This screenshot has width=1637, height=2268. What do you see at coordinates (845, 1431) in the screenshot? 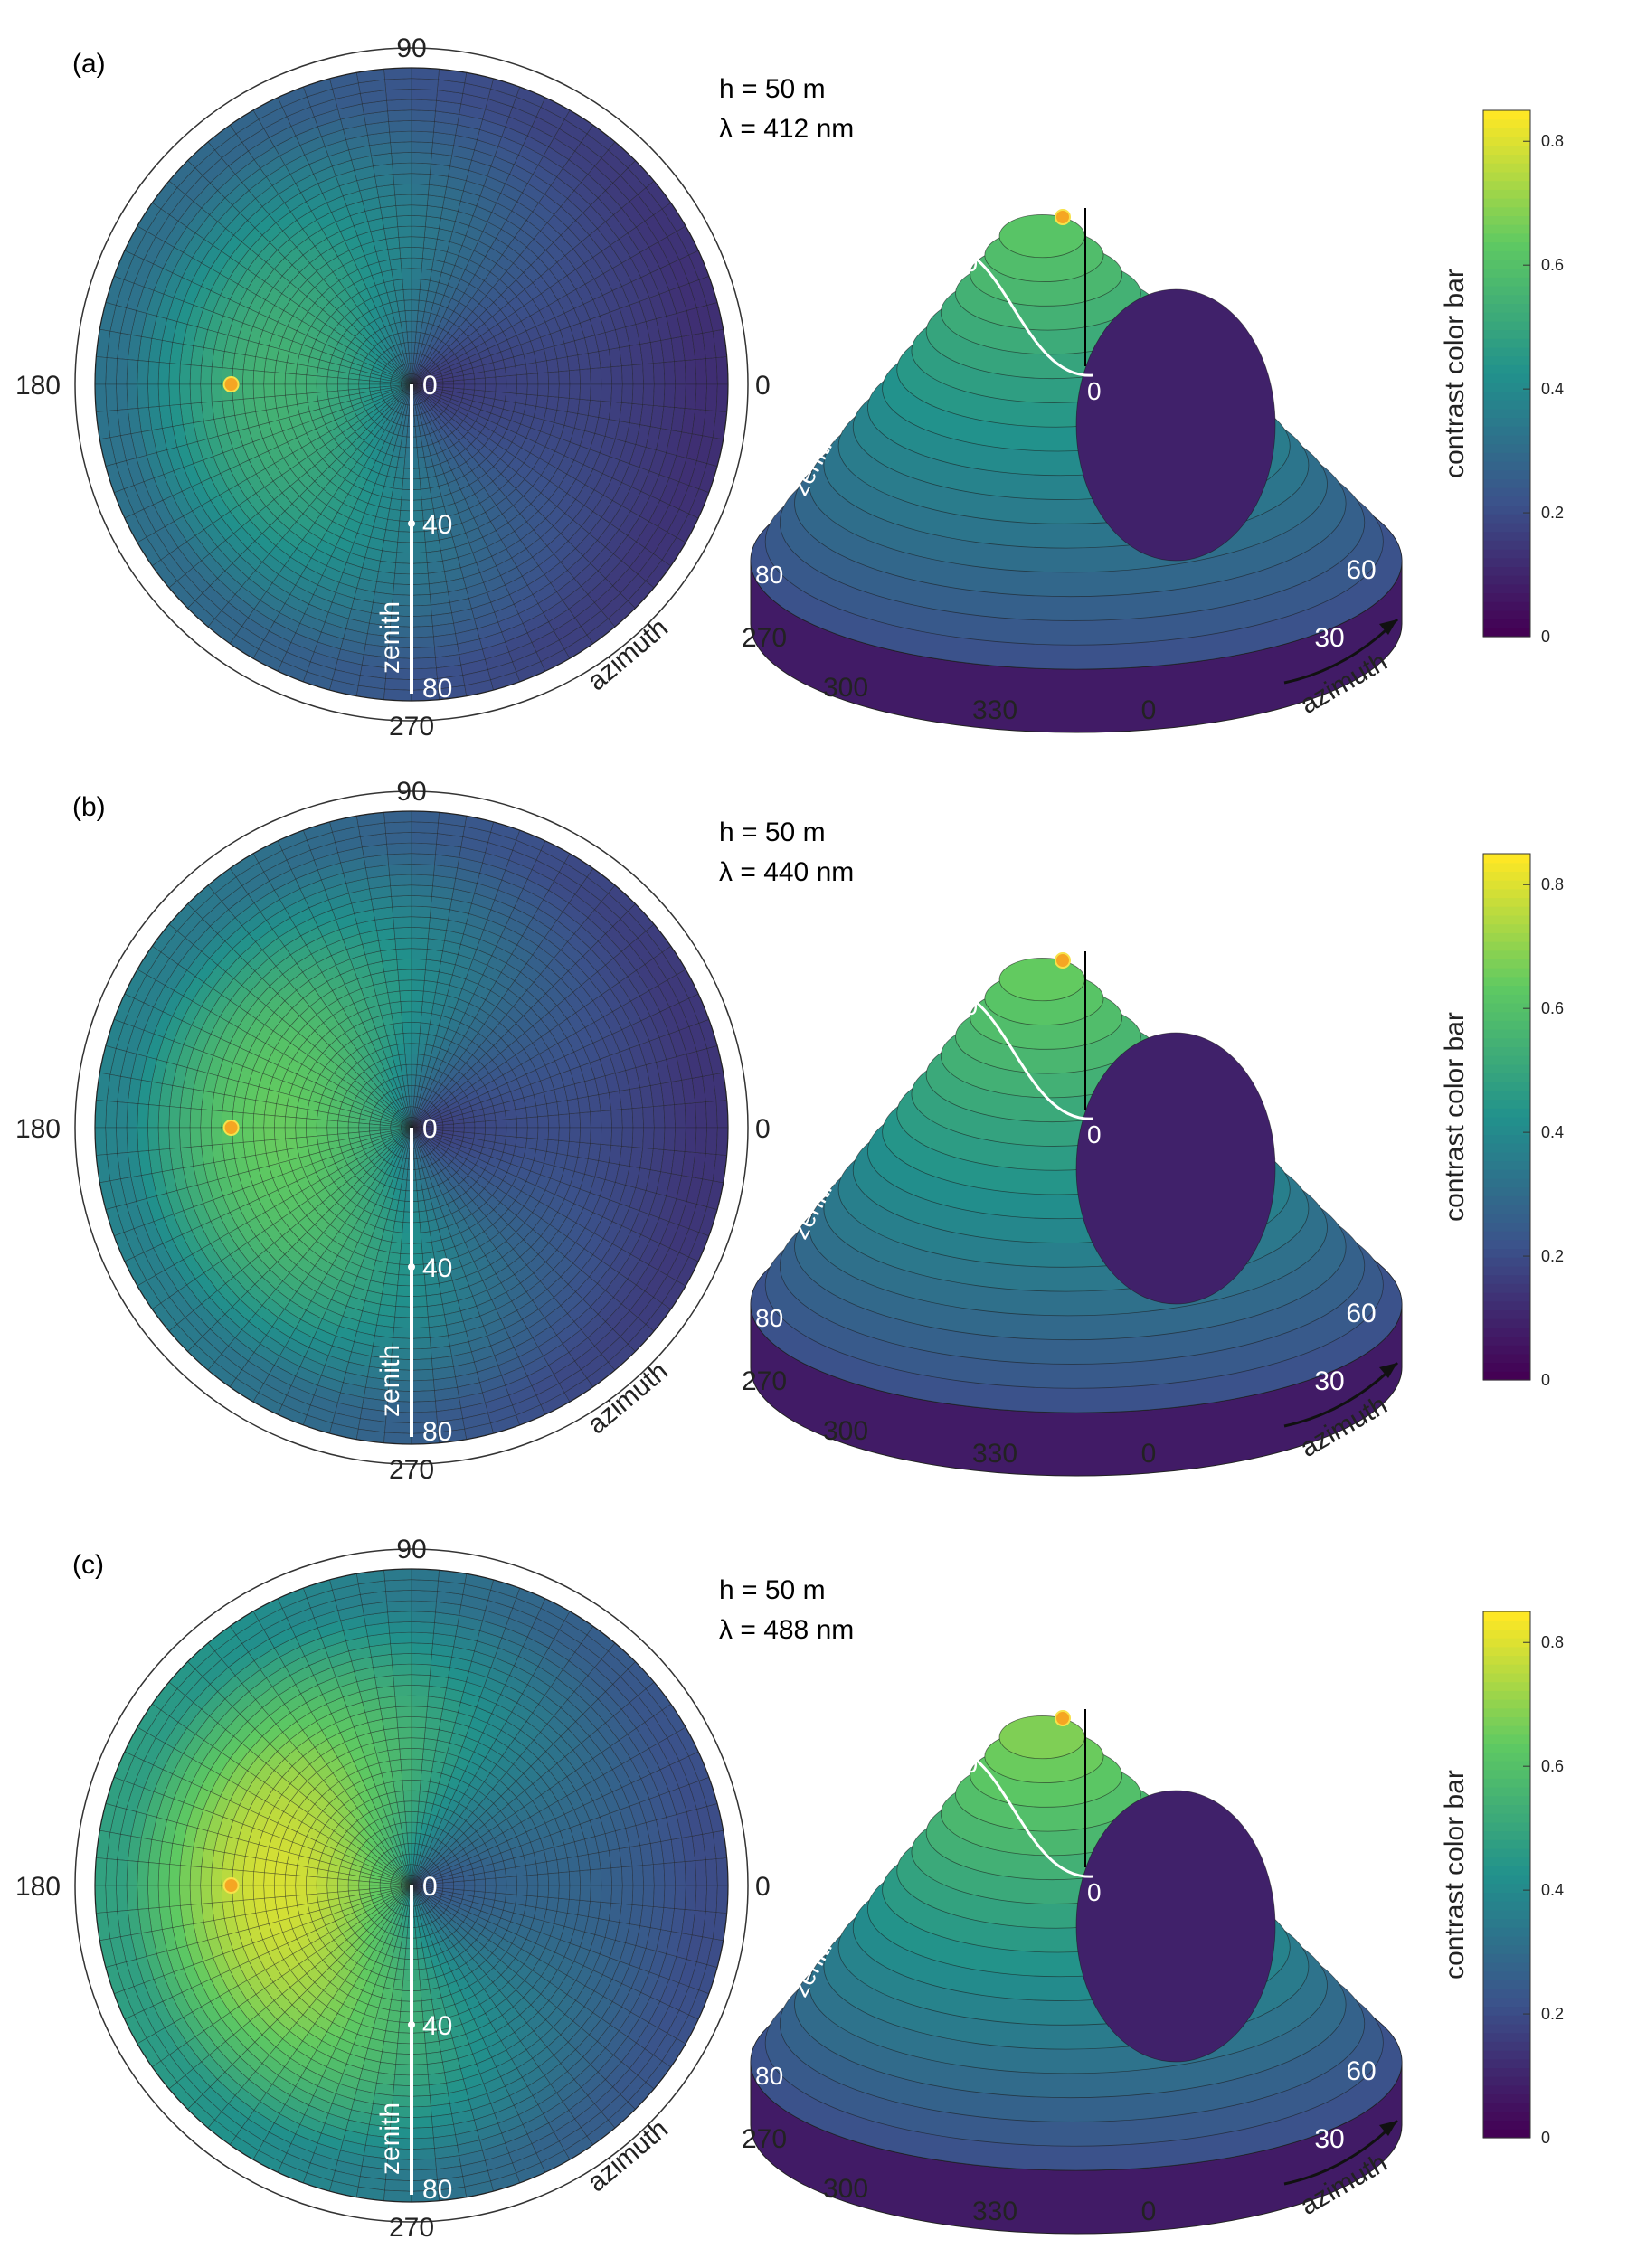
I see `surface-azimuth-label-300: 300` at bounding box center [845, 1431].